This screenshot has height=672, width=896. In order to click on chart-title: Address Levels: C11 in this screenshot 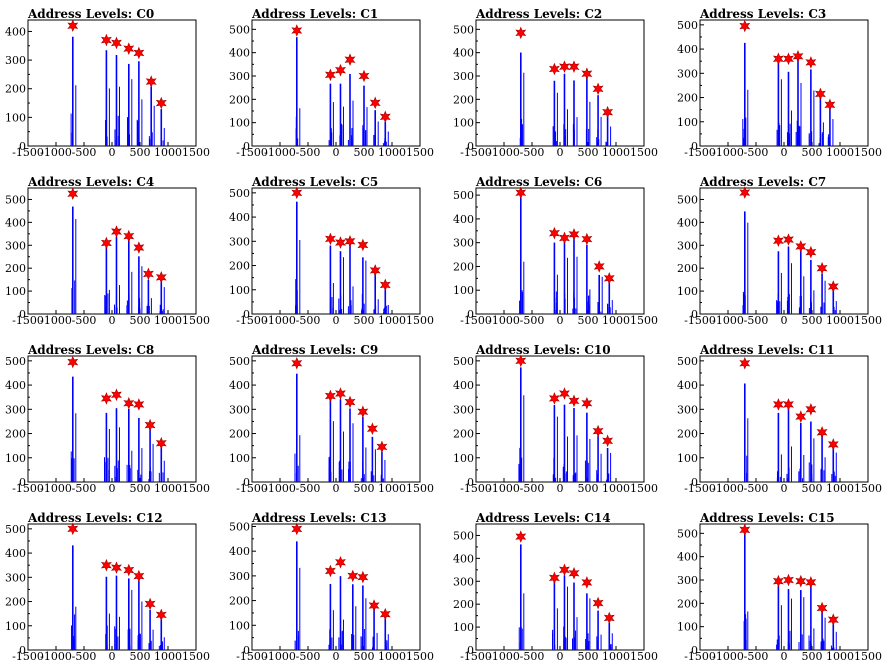, I will do `click(767, 350)`.